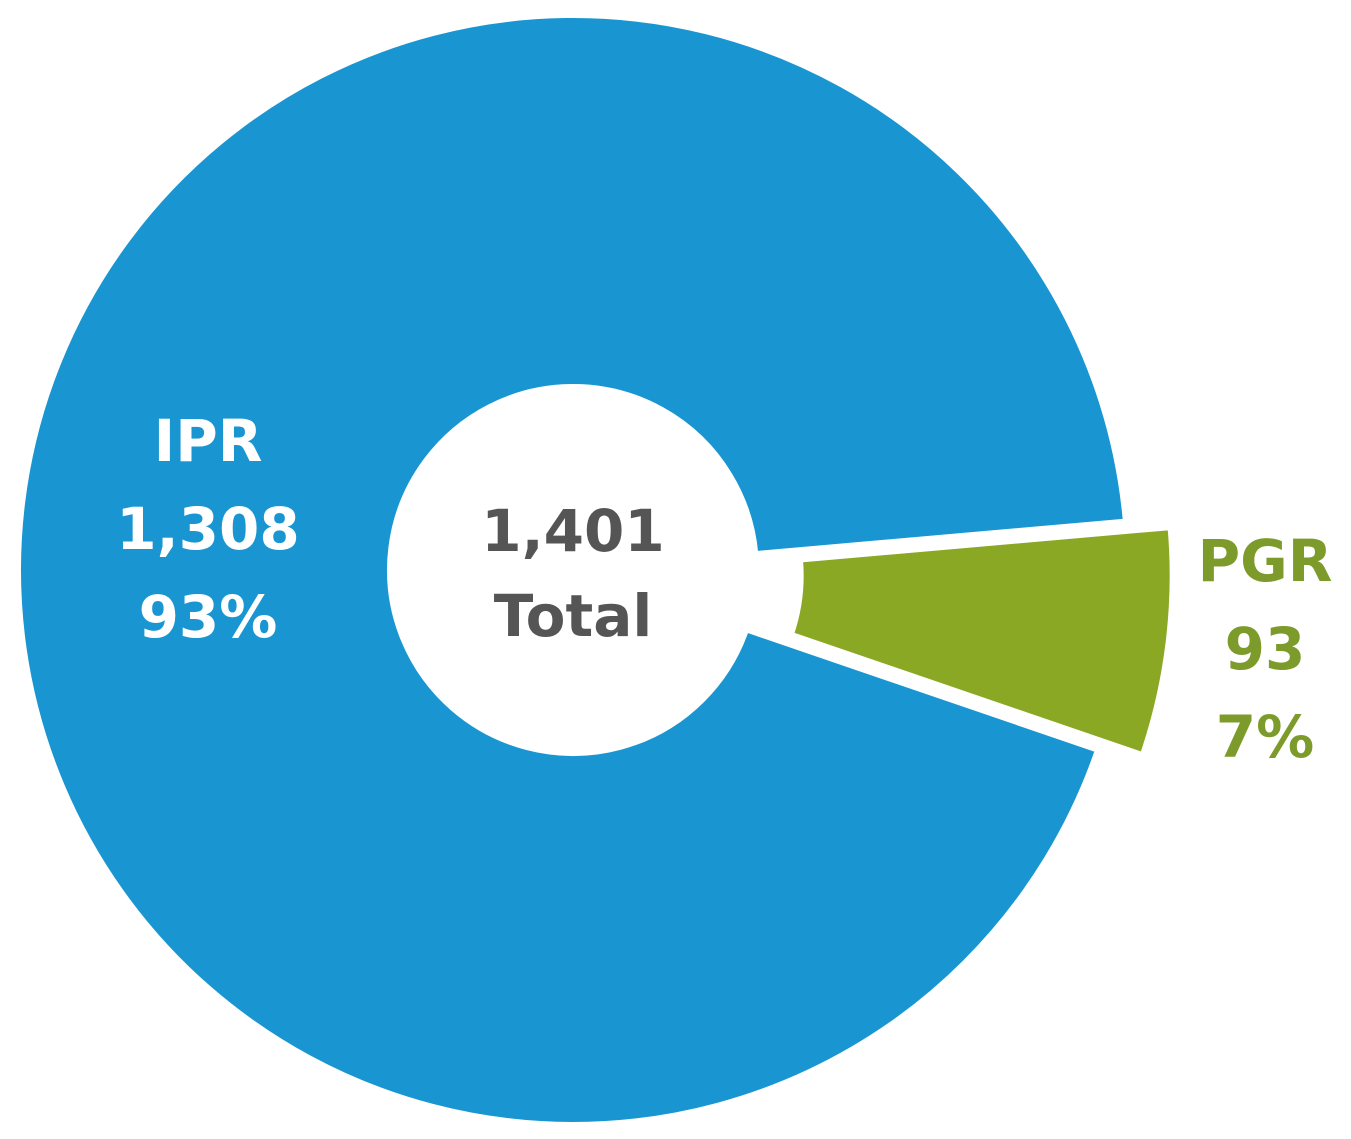 This screenshot has width=1351, height=1139. Describe the element at coordinates (572, 531) in the screenshot. I see `total-value: 1,401` at that location.